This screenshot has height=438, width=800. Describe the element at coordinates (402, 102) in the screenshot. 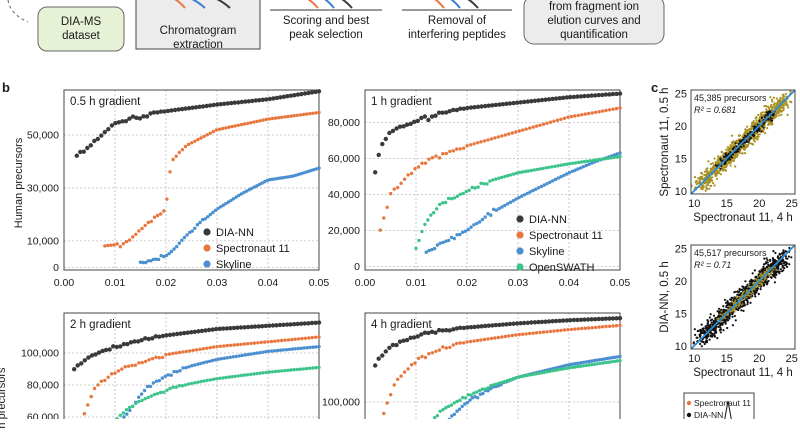

I see `chart-title: 1 h gradient` at that location.